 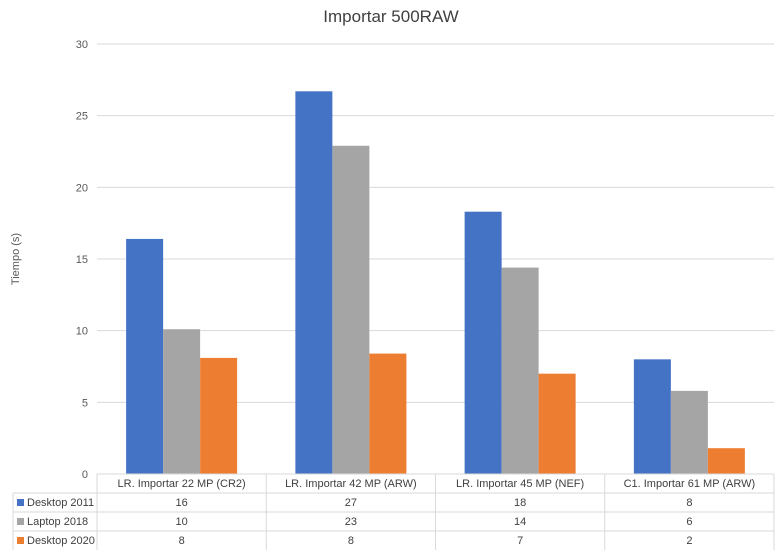 I want to click on y-tick-label: 25, so click(x=82, y=117).